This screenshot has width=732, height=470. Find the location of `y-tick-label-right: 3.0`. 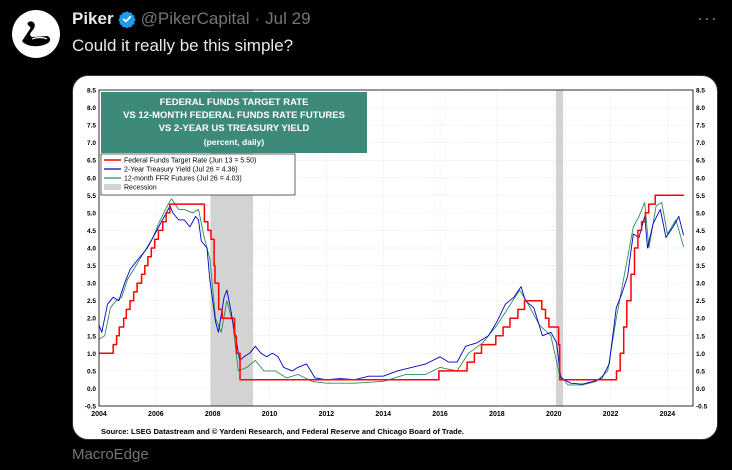

y-tick-label-right: 3.0 is located at coordinates (700, 284).